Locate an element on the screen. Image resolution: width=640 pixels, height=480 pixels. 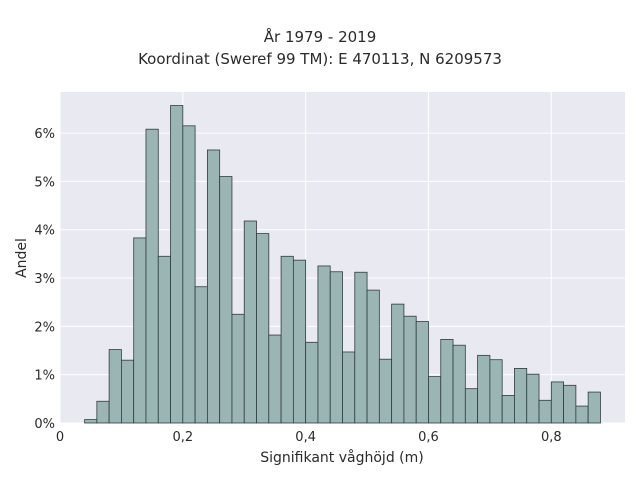
x-tick-label: 0,4 is located at coordinates (305, 437).